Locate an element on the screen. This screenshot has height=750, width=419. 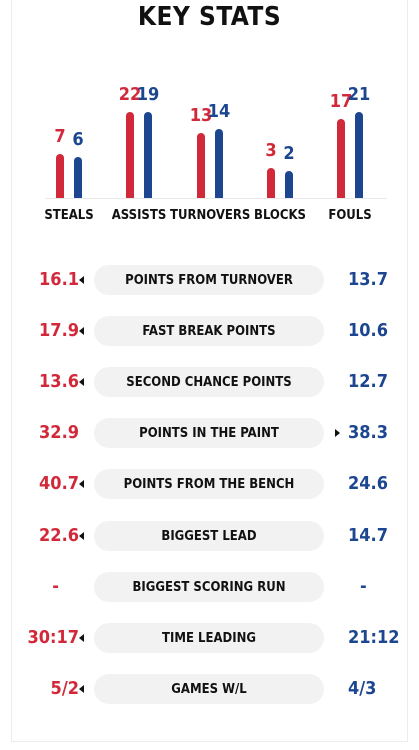
away-value: 12.7 is located at coordinates (368, 381).